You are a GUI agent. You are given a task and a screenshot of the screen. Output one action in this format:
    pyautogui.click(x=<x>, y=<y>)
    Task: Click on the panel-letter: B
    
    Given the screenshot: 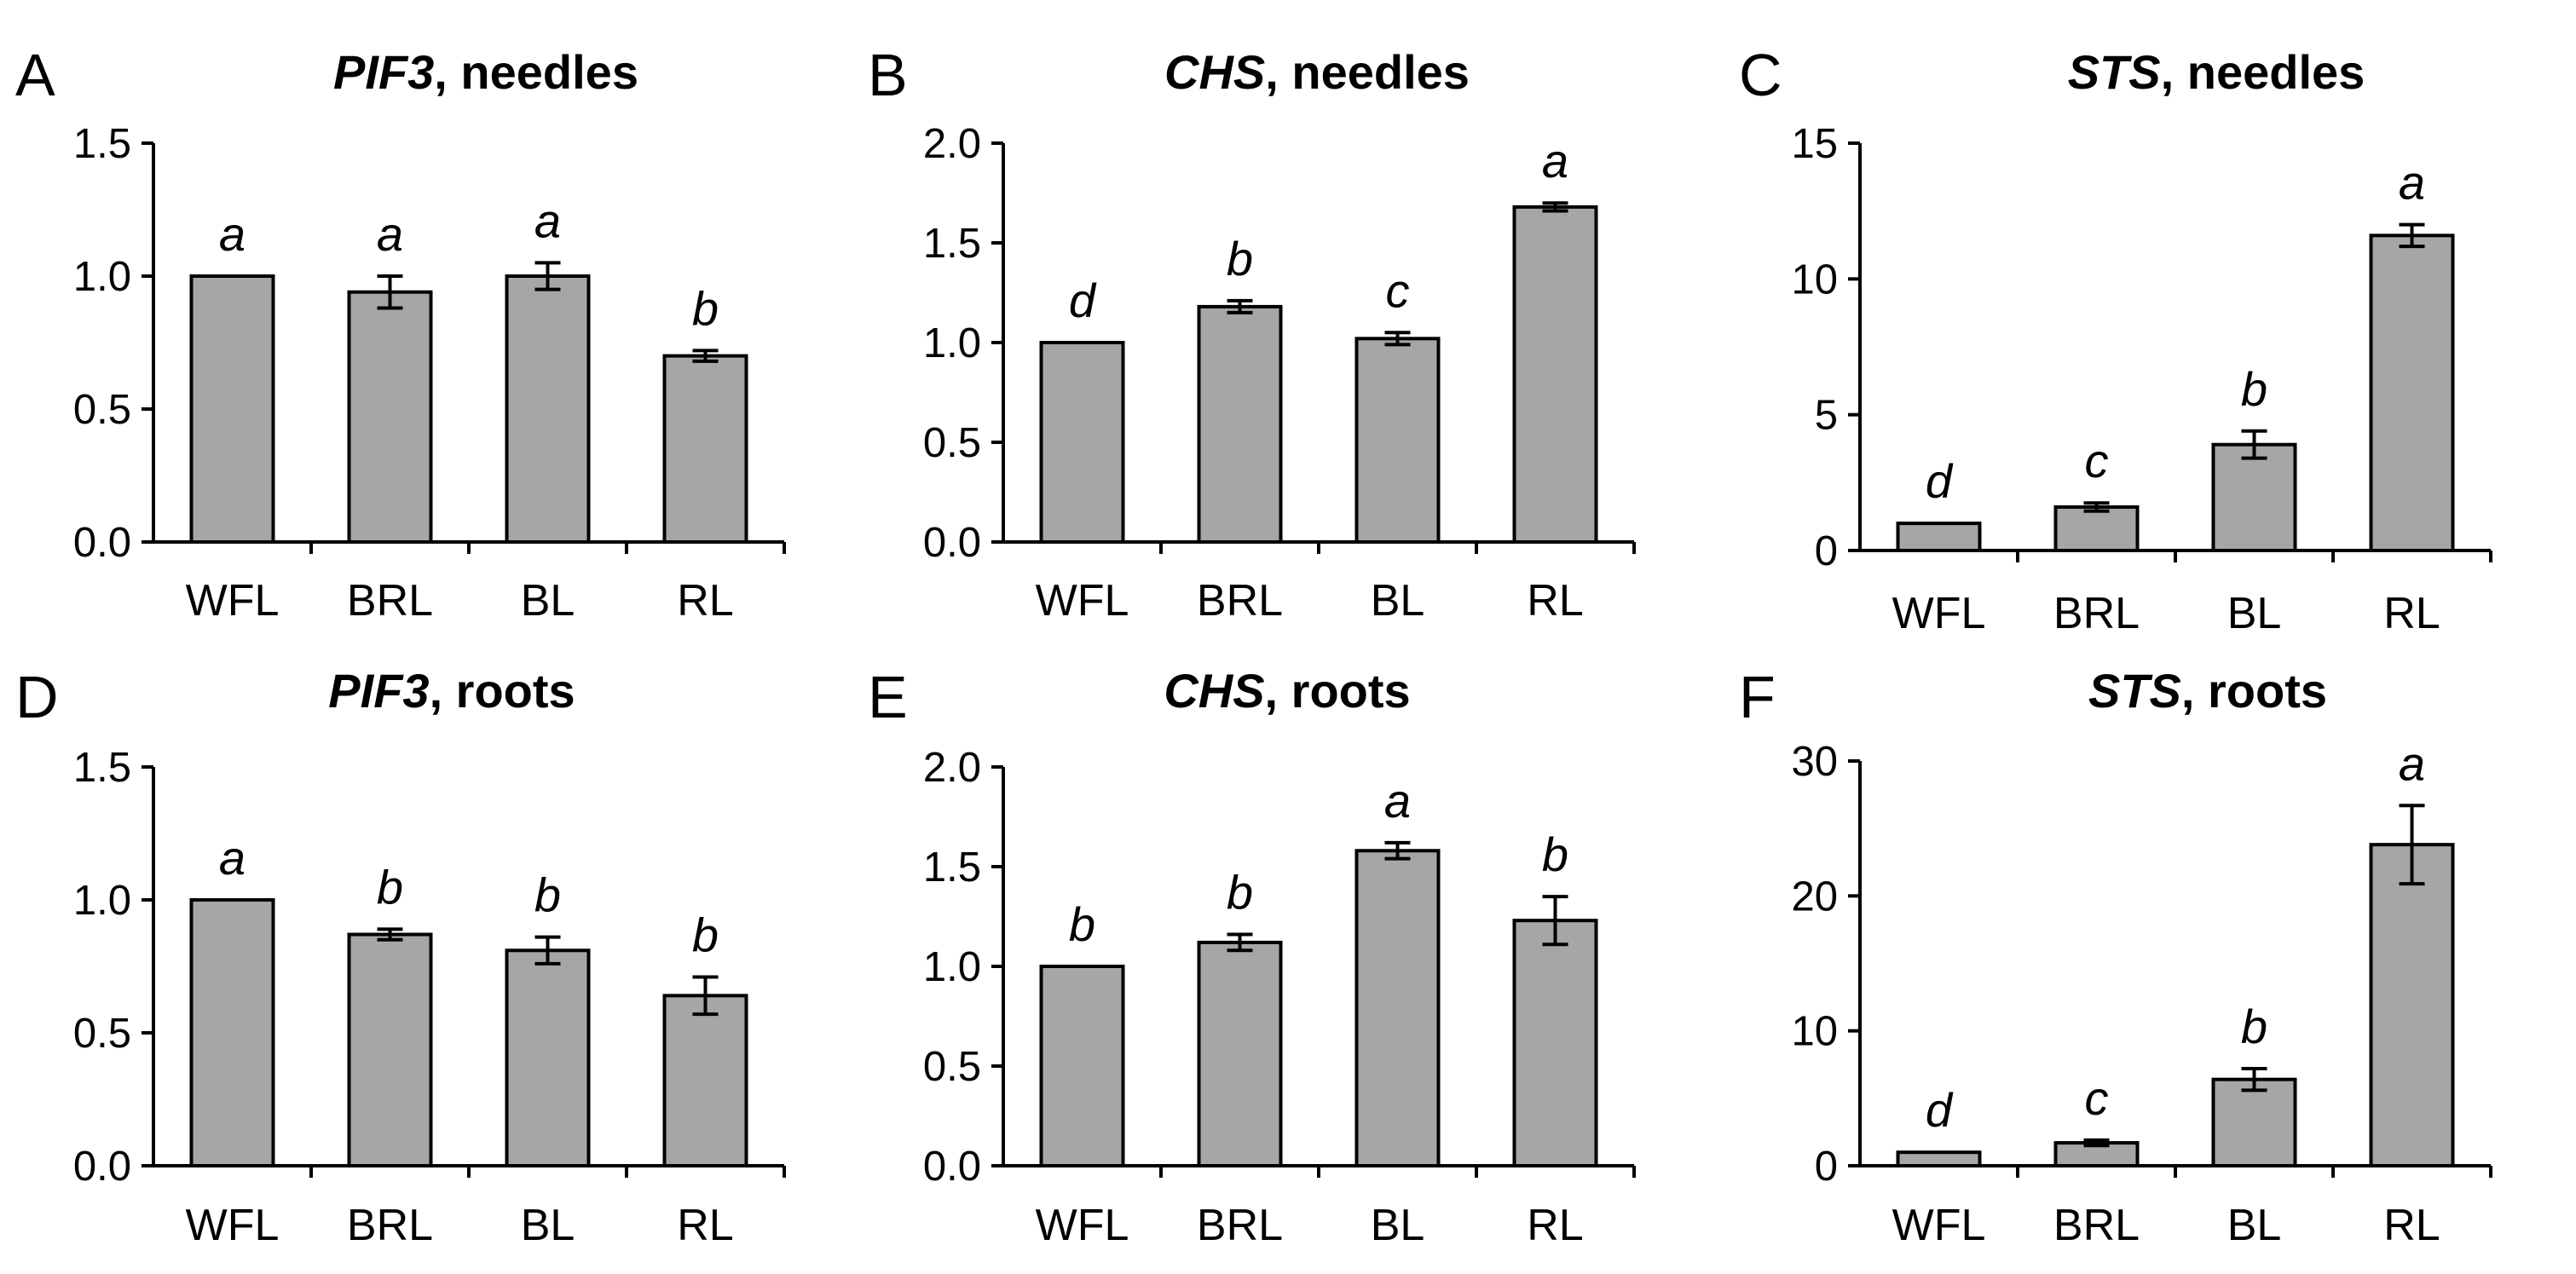 What is the action you would take?
    pyautogui.click(x=888, y=75)
    